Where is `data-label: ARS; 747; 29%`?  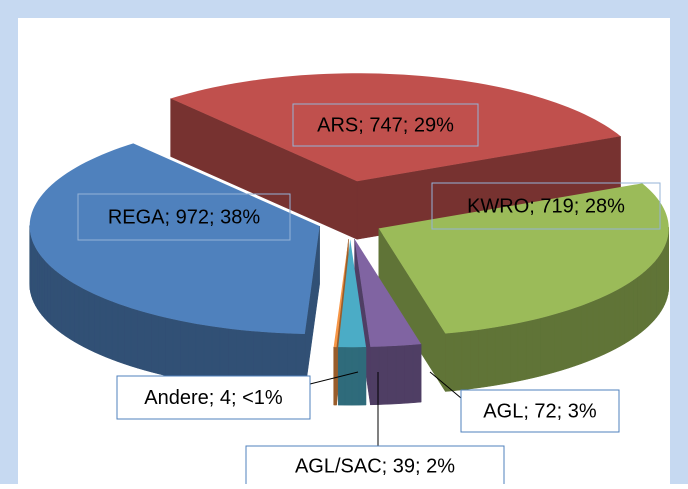
data-label: ARS; 747; 29% is located at coordinates (385, 125).